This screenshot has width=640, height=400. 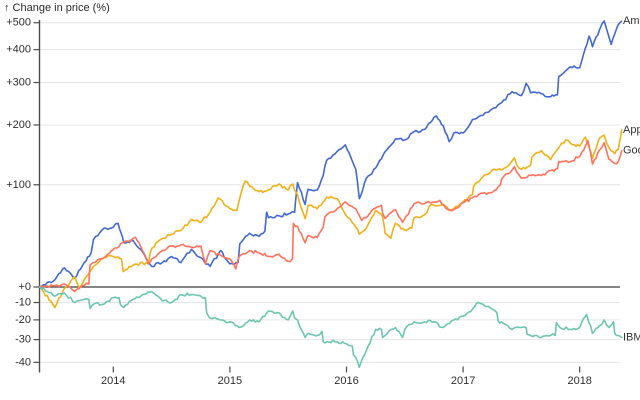 What do you see at coordinates (631, 338) in the screenshot?
I see `series-label-ibm: IBM` at bounding box center [631, 338].